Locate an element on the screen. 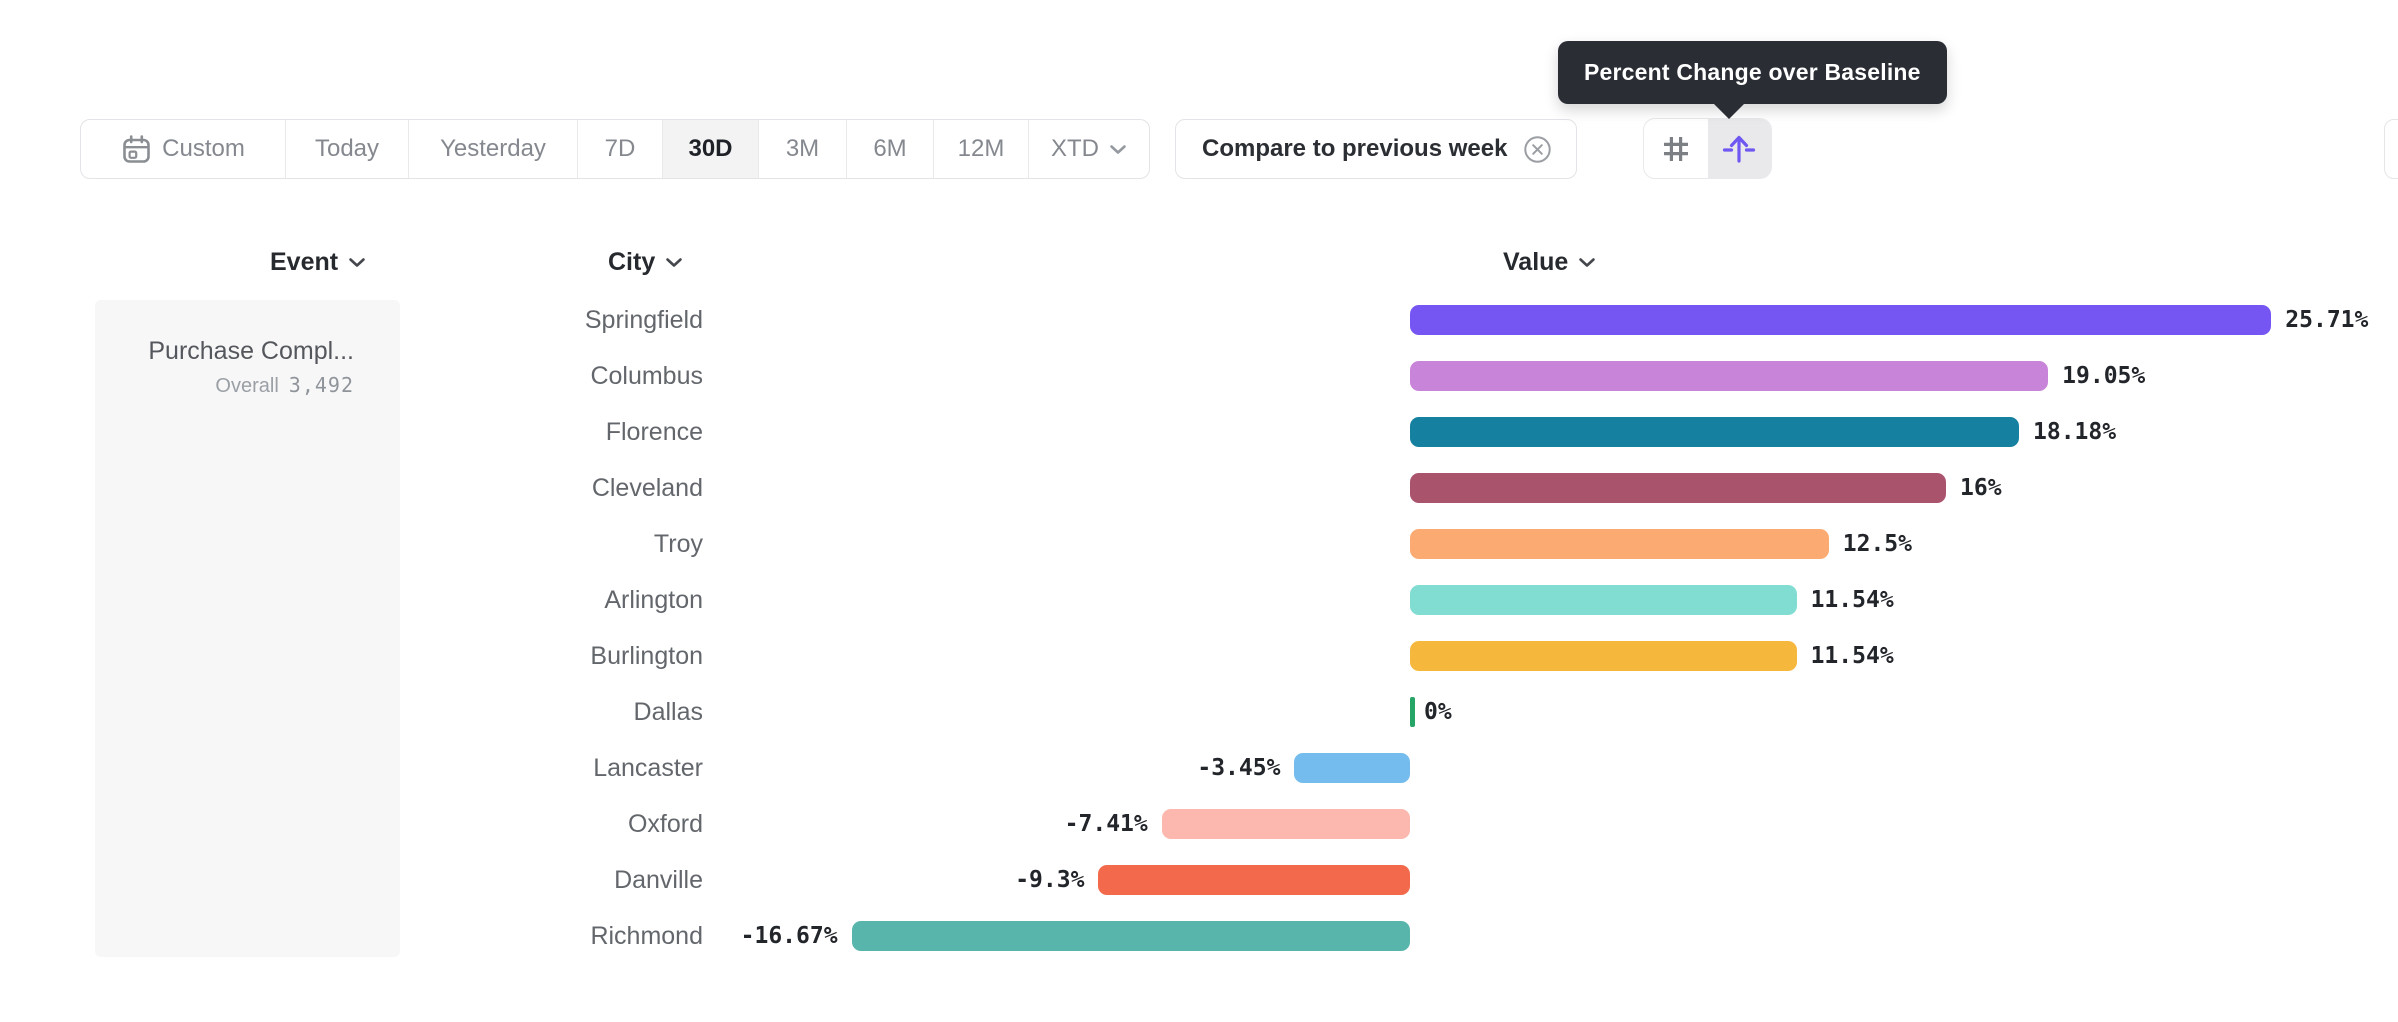 The width and height of the screenshot is (2398, 1022). city-label: Troy is located at coordinates (678, 543).